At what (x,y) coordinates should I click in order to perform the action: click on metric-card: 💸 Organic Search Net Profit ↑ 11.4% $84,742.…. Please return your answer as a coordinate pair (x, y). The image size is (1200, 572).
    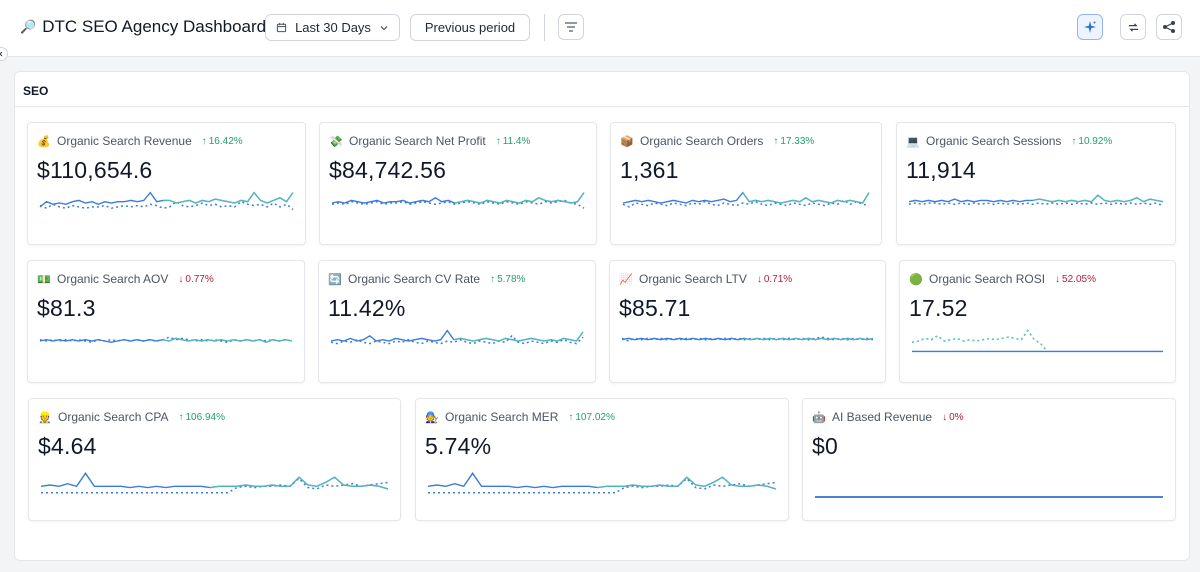
    Looking at the image, I should click on (458, 183).